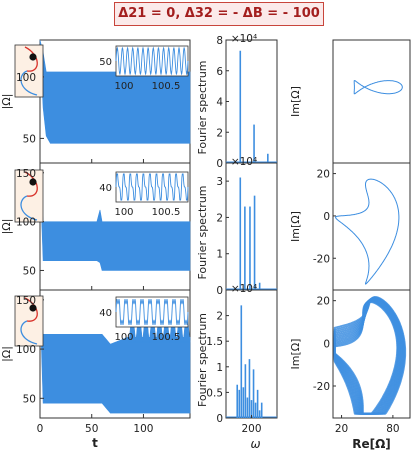 The height and width of the screenshot is (458, 415). Describe the element at coordinates (40, 429) in the screenshot. I see `x-tick-label: 0` at that location.